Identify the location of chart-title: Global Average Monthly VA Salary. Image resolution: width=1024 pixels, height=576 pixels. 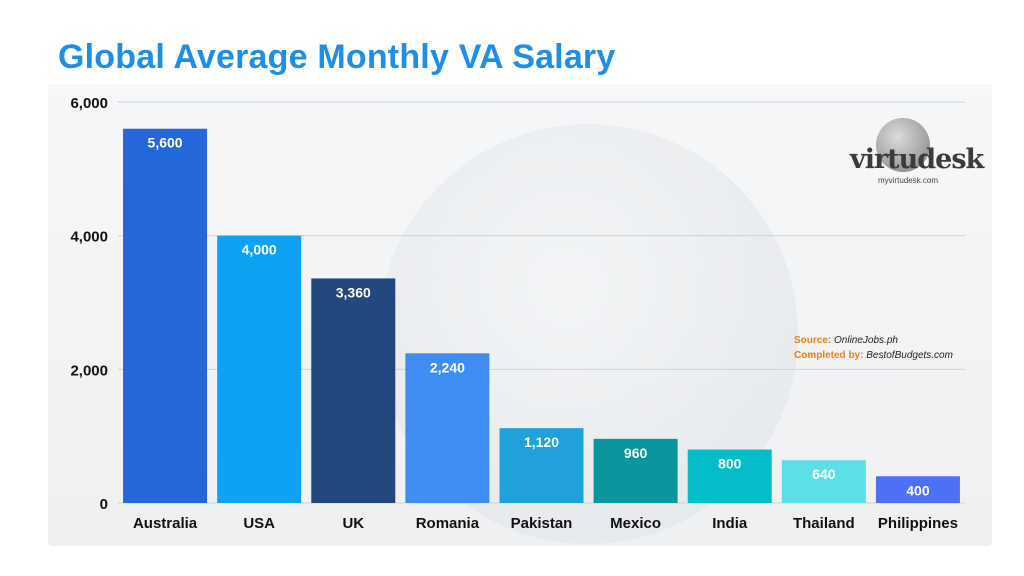
(337, 57).